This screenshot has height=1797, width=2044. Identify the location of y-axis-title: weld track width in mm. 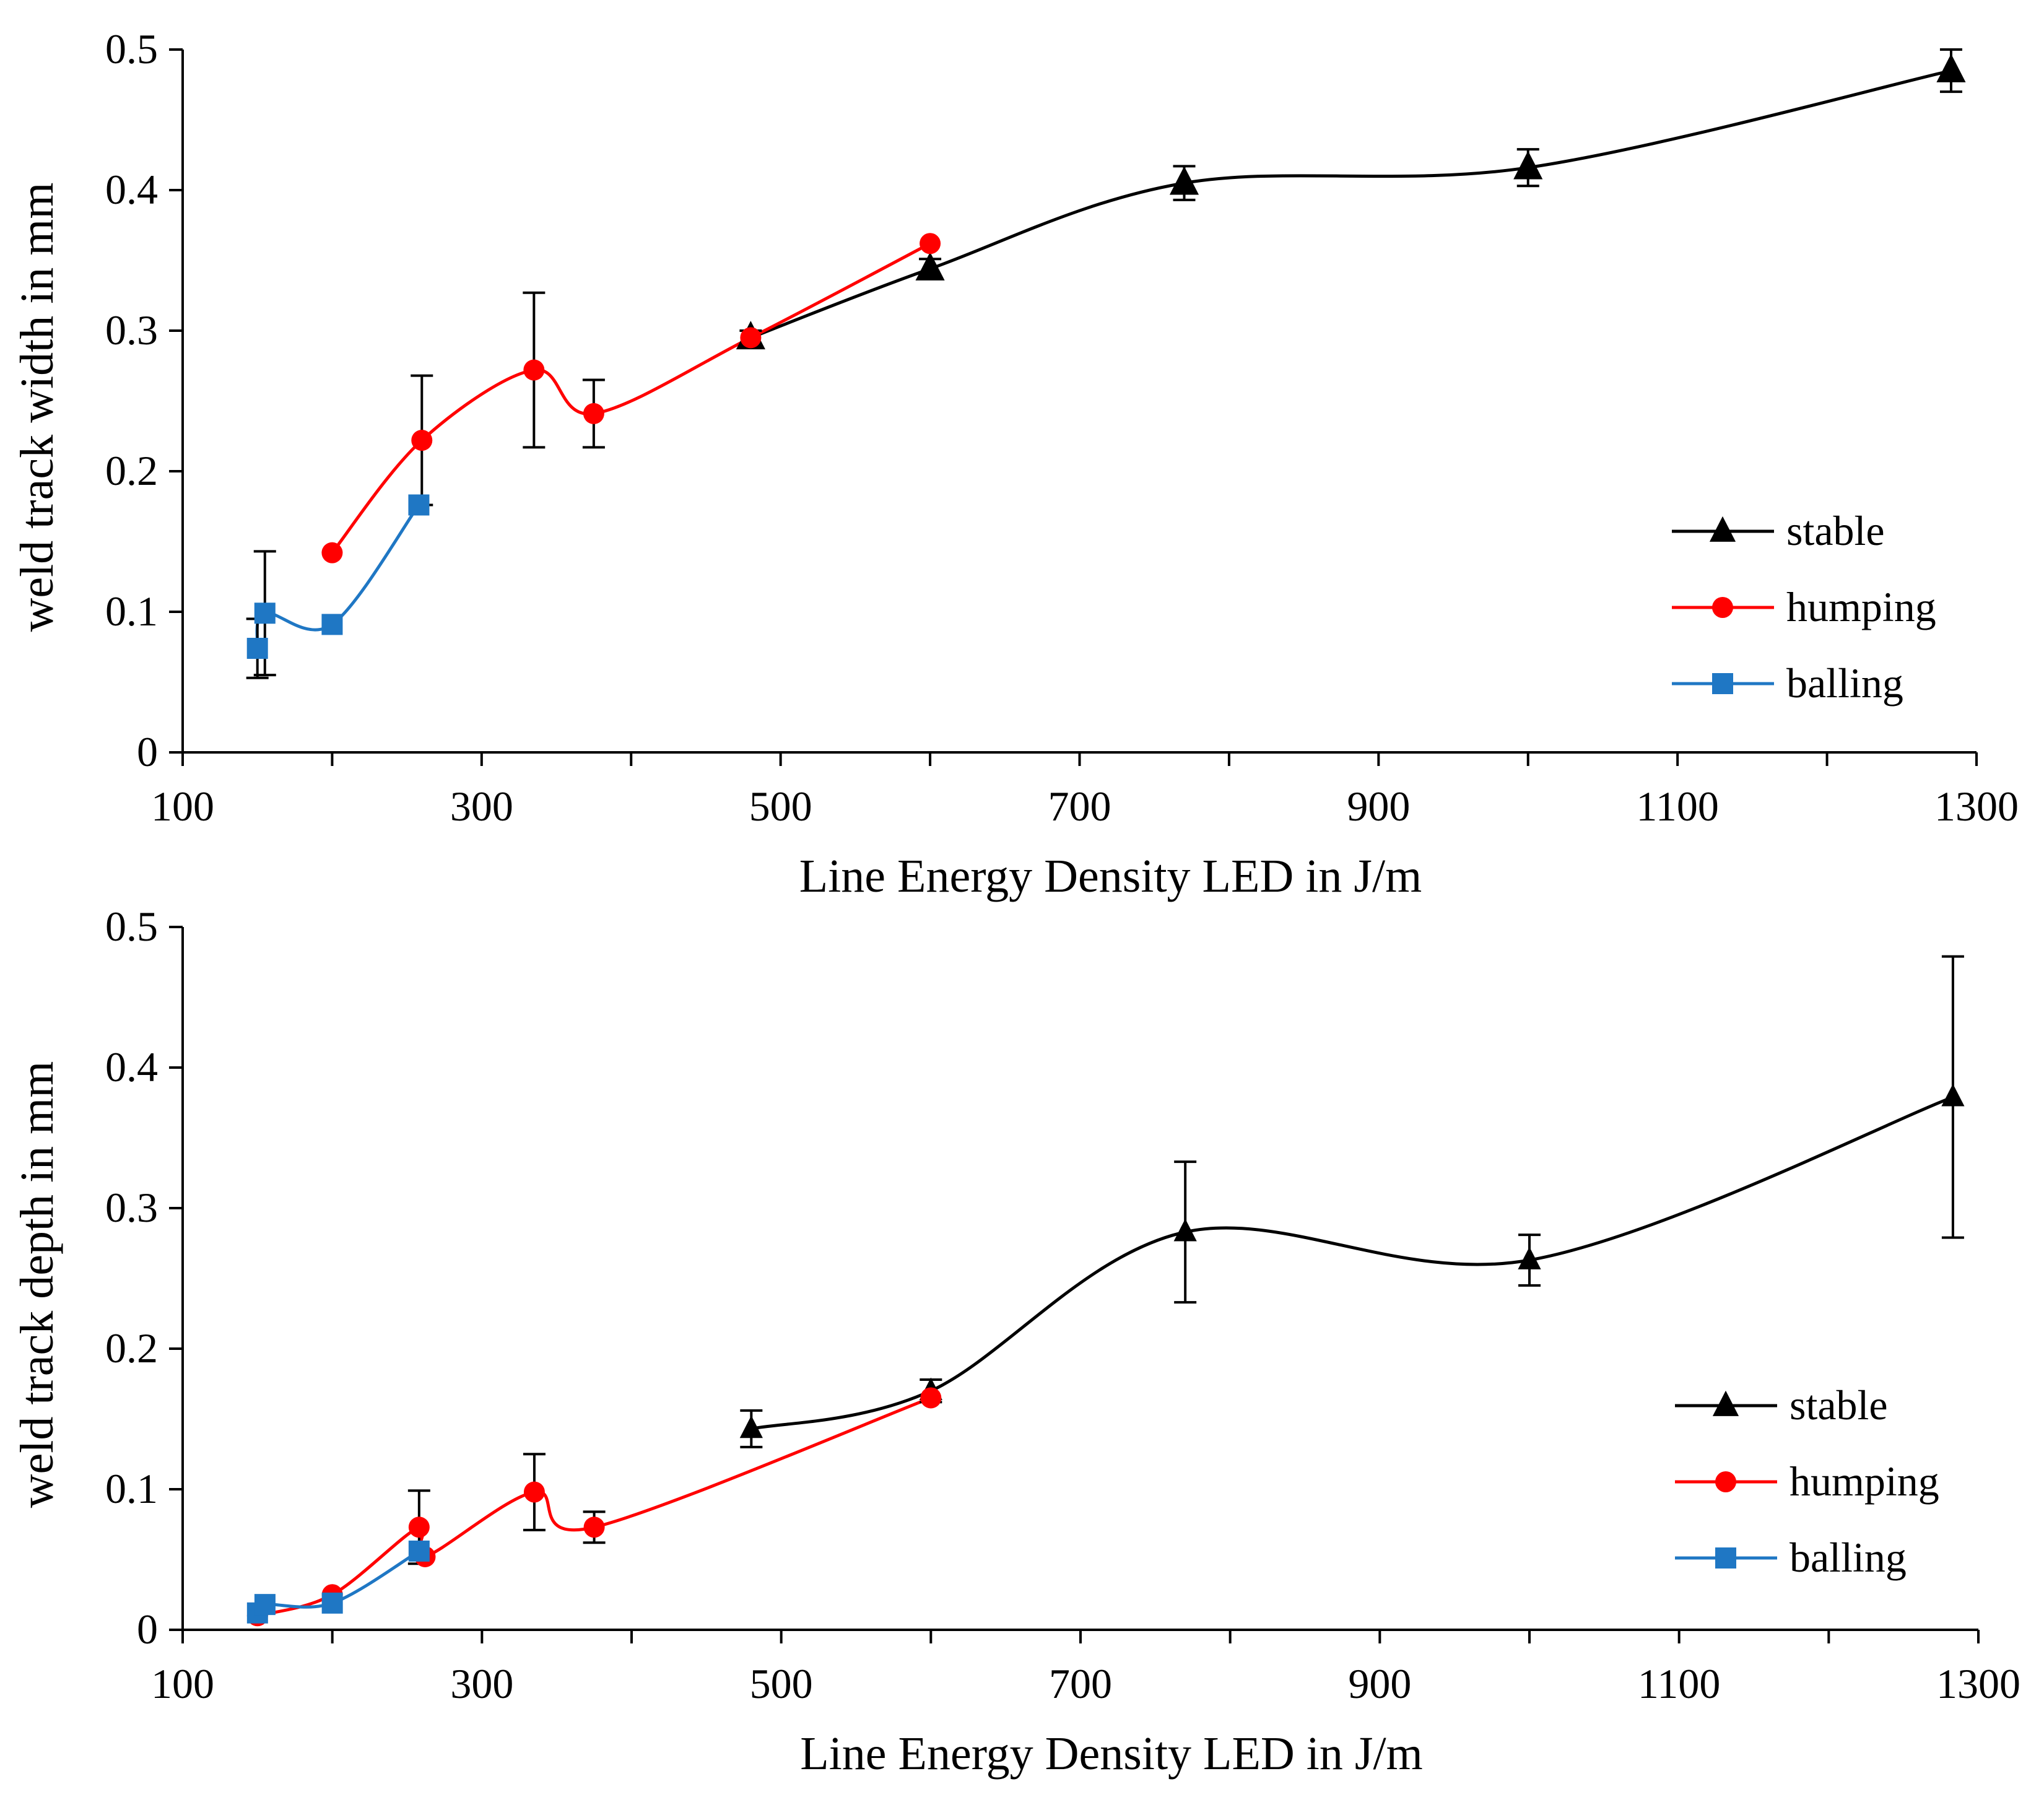
(37, 407).